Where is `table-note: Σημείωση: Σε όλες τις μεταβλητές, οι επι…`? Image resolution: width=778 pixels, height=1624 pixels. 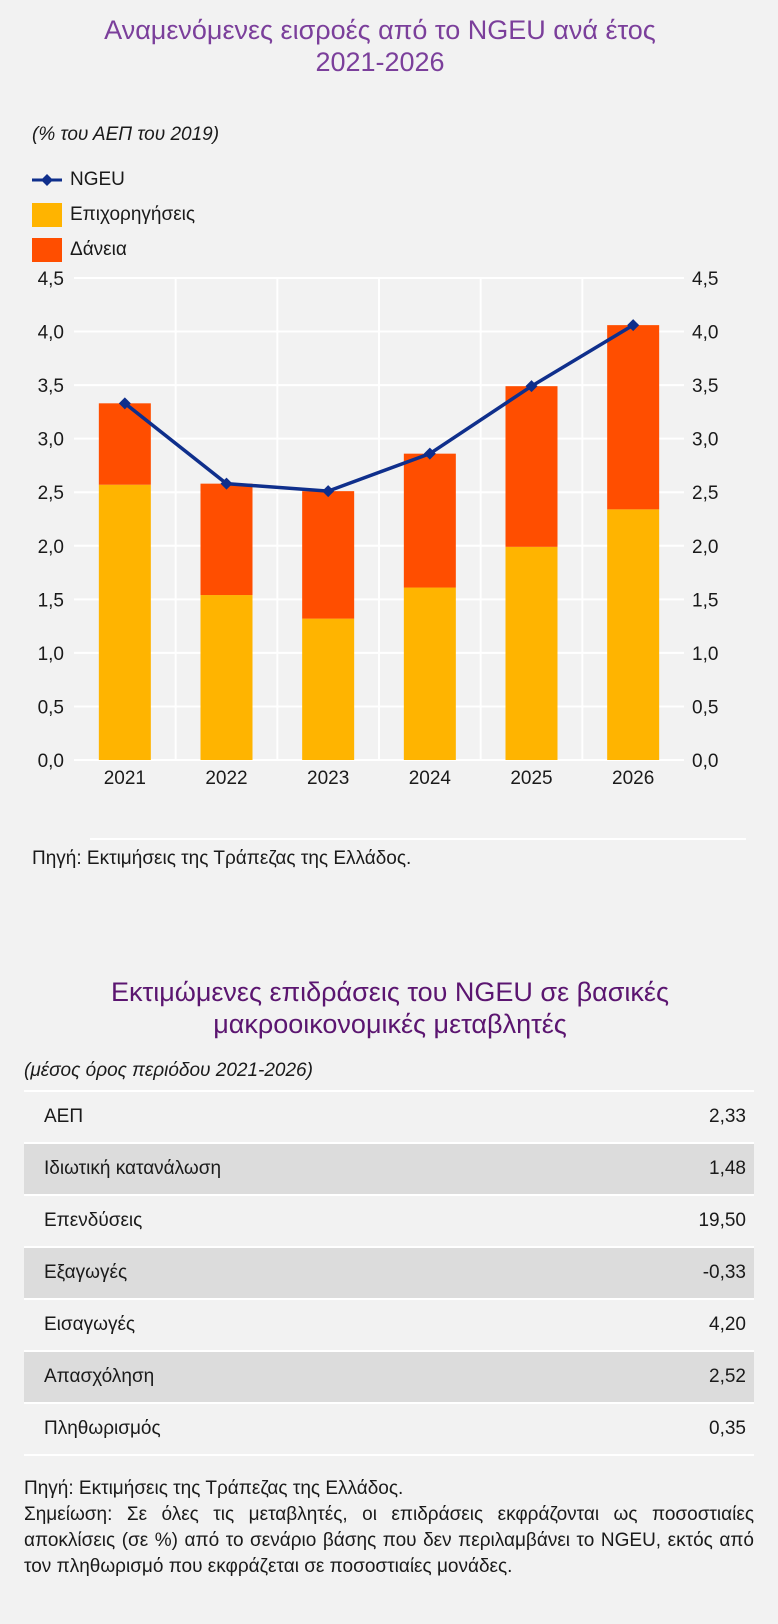
table-note: Σημείωση: Σε όλες τις μεταβλητές, οι επι… is located at coordinates (389, 1540).